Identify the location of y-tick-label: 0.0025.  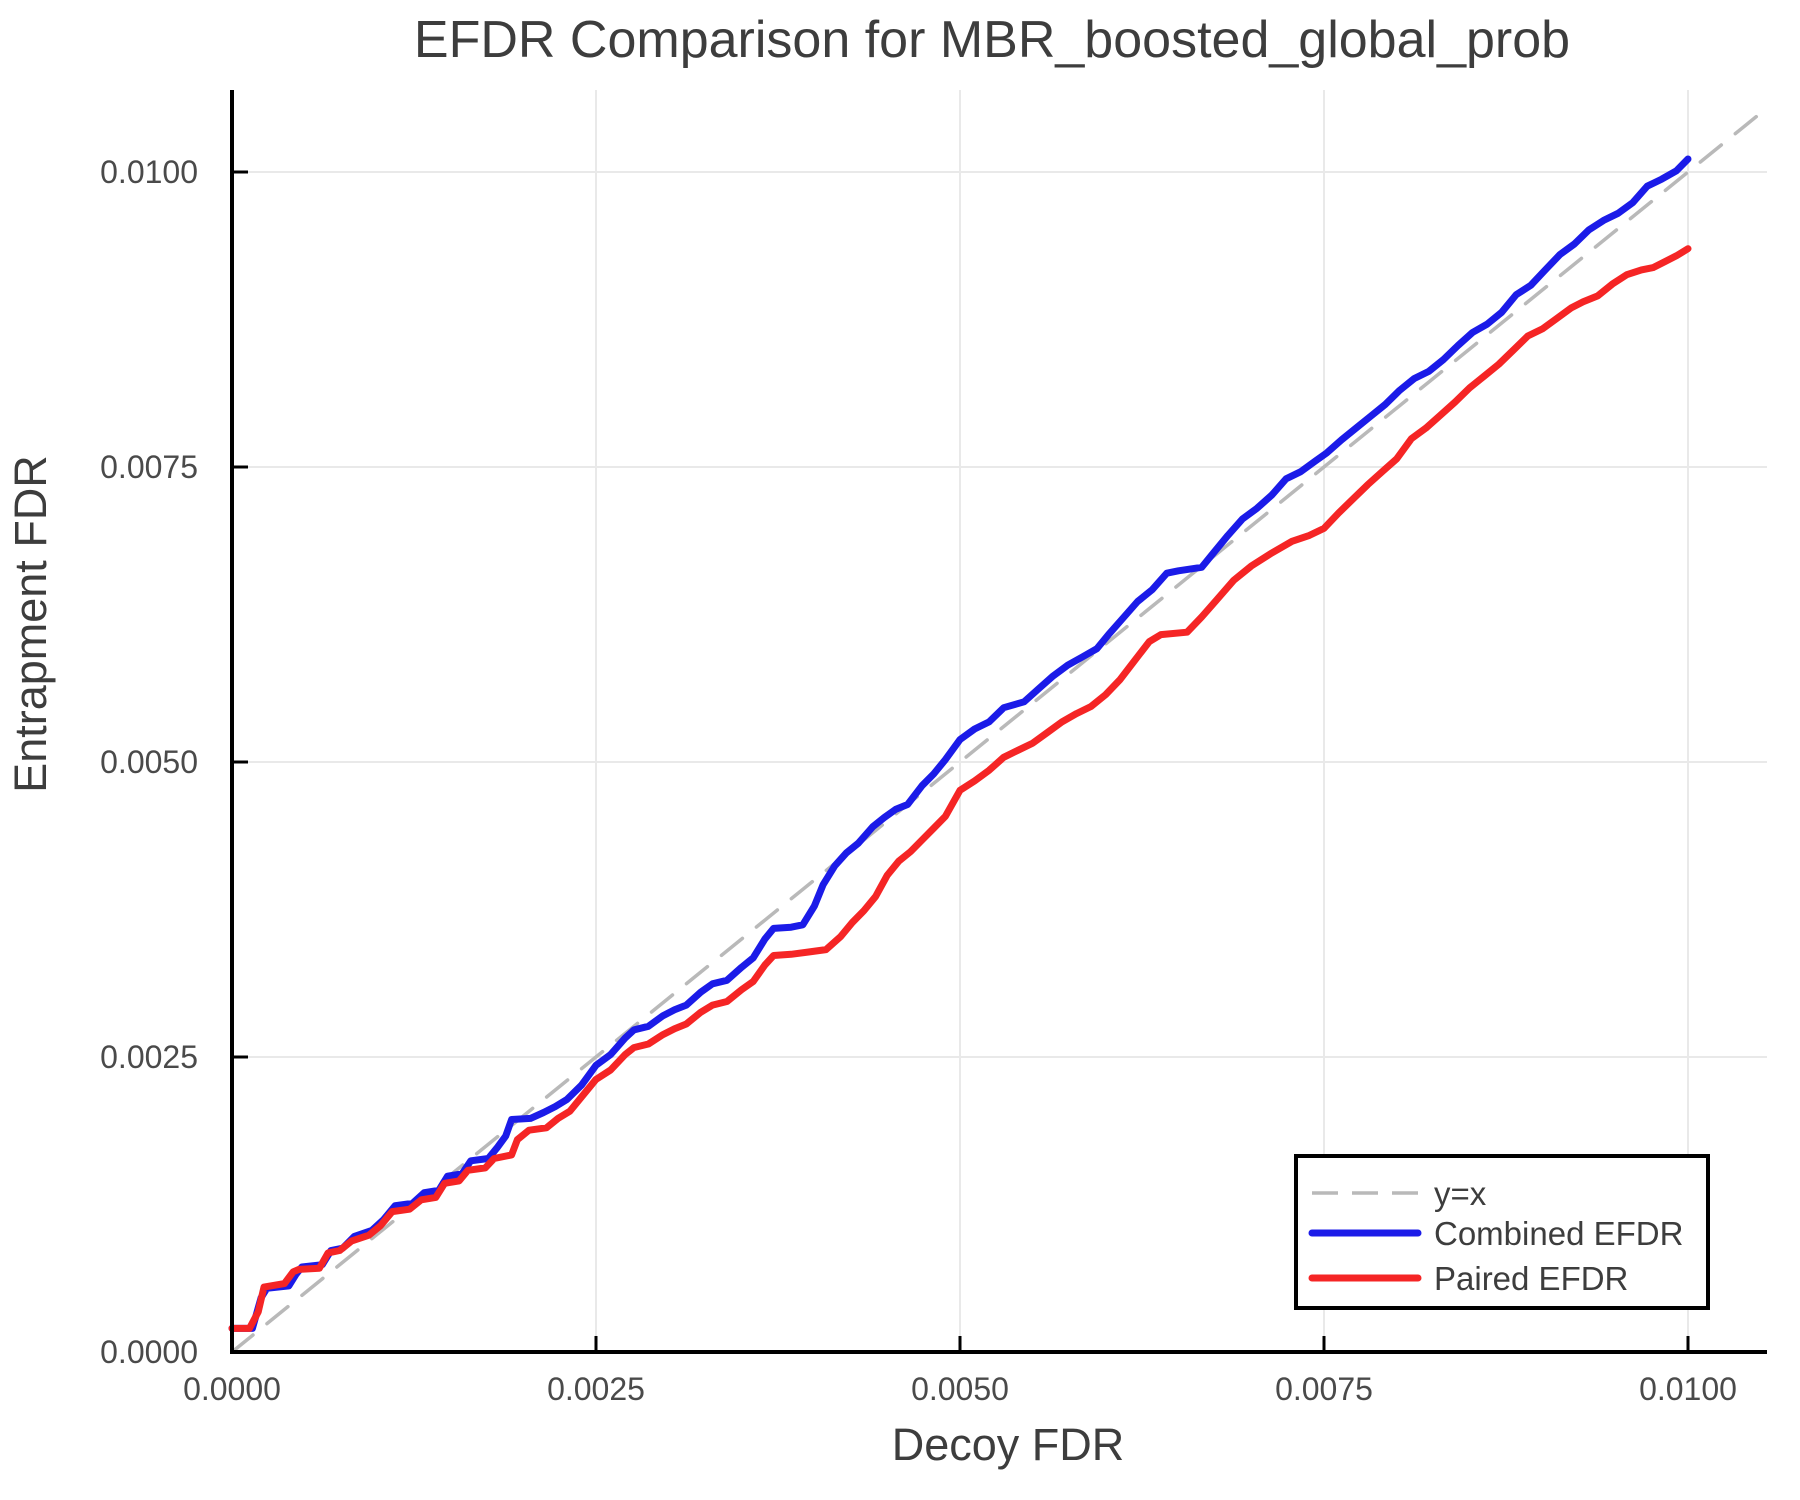
(149, 1057).